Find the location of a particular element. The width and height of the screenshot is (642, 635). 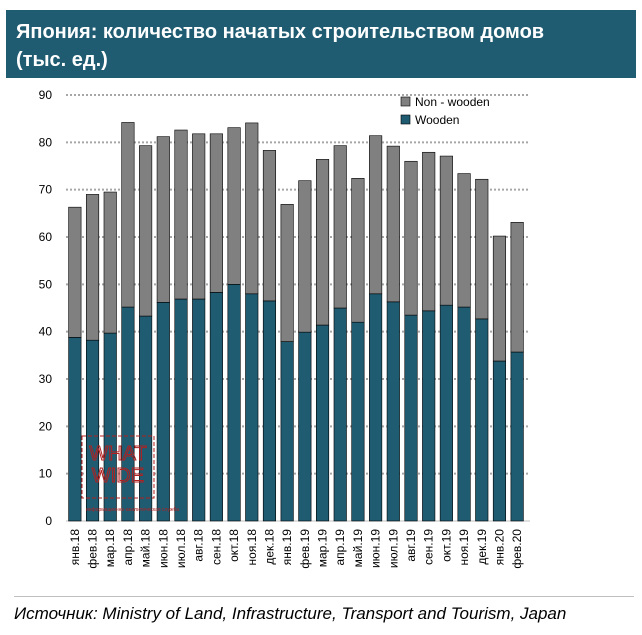

y-tick-label: 50 is located at coordinates (46, 284).